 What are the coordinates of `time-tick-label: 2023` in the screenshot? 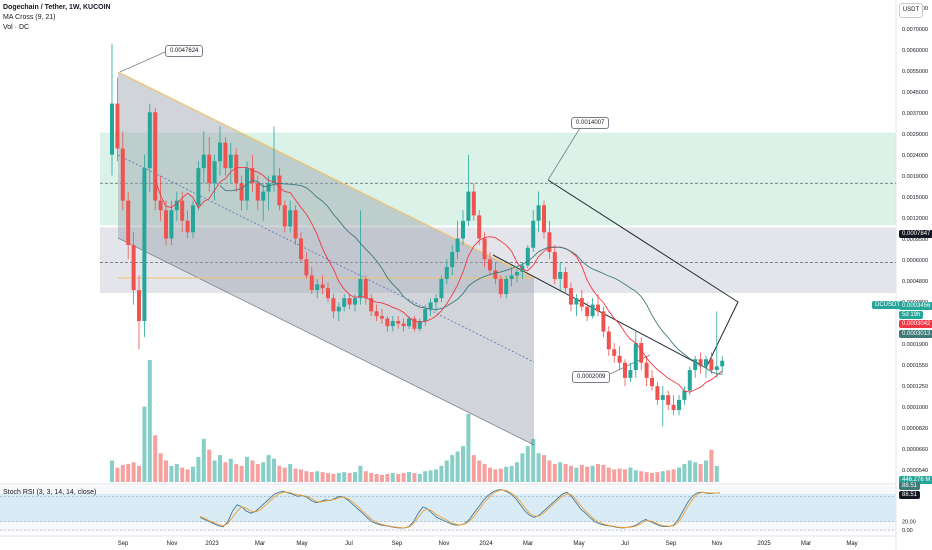 It's located at (212, 544).